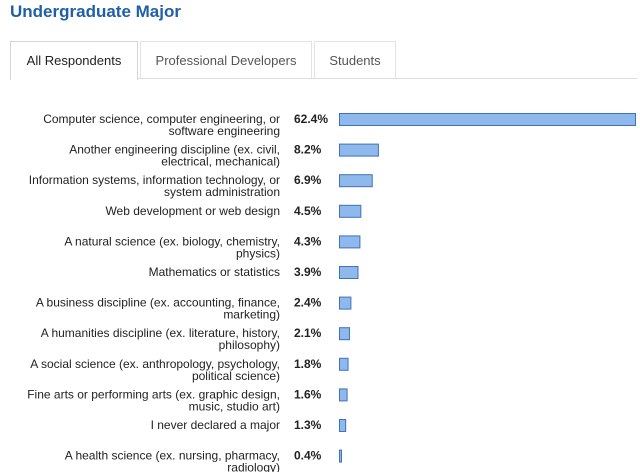 Image resolution: width=640 pixels, height=472 pixels. What do you see at coordinates (74, 60) in the screenshot?
I see `tab-all-respondents: All Respondents` at bounding box center [74, 60].